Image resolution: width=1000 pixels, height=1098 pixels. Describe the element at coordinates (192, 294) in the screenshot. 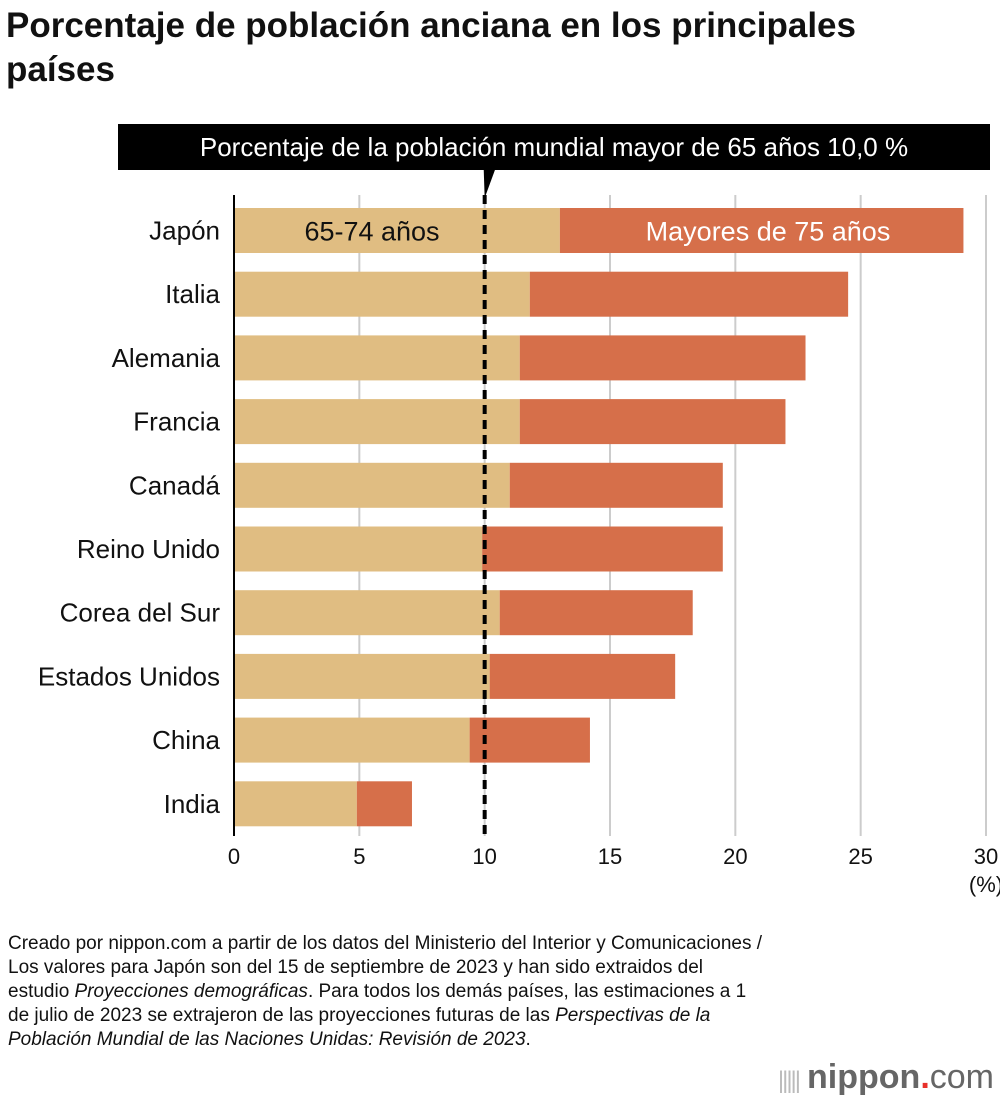

I see `category-label: Italia` at that location.